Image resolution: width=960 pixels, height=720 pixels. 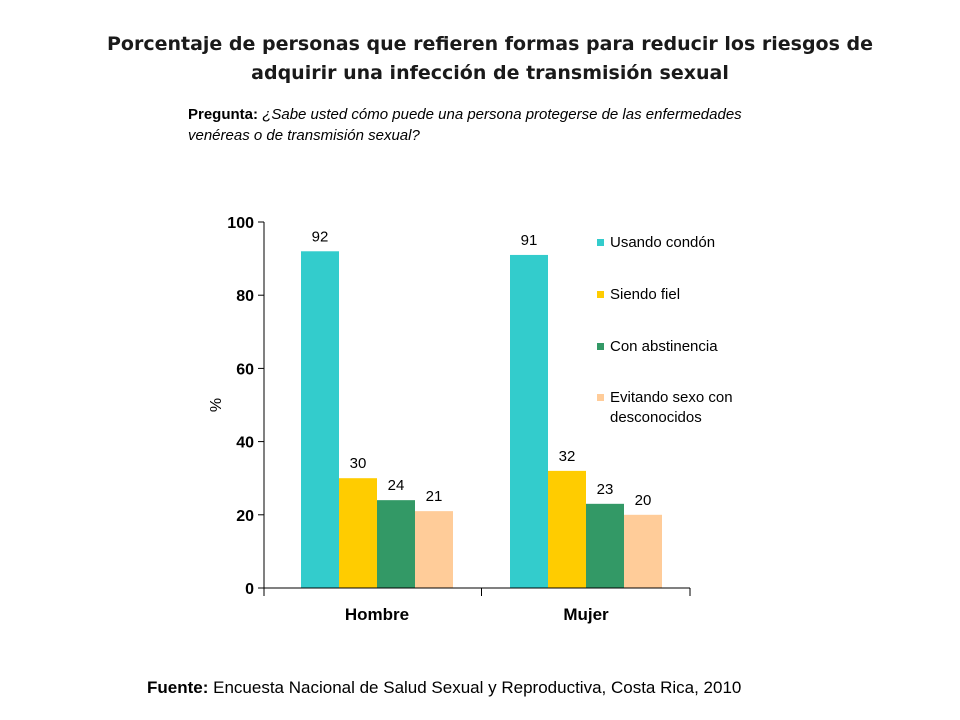 I want to click on data-label: 30, so click(x=358, y=463).